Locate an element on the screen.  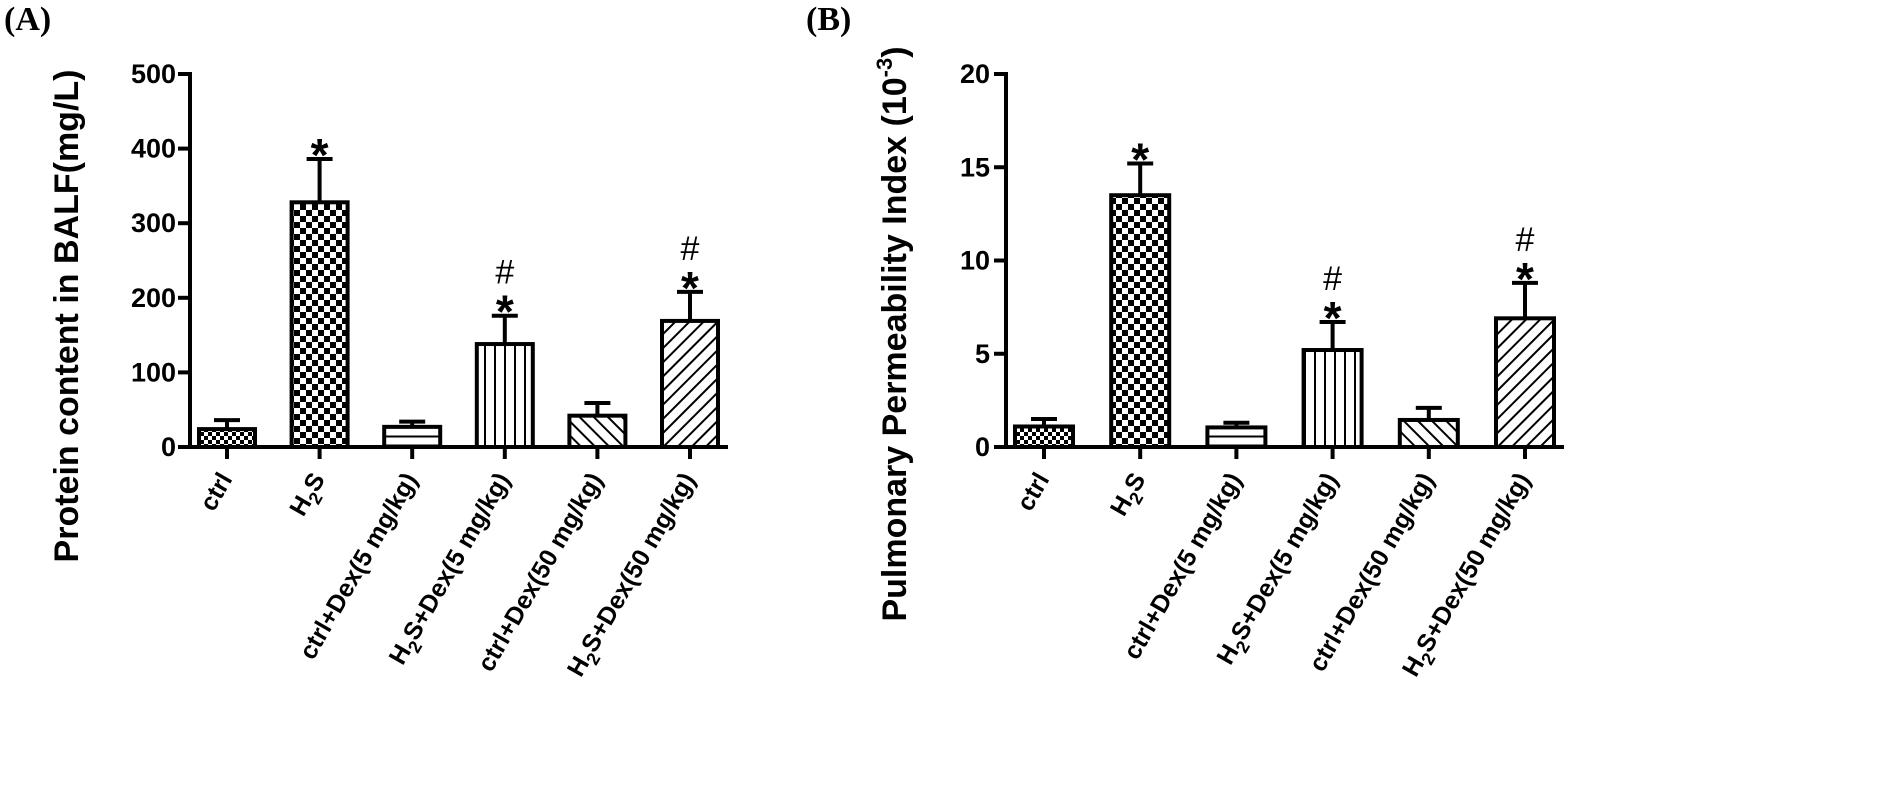
panel-b-y-tick-label: 5 is located at coordinates (982, 354).